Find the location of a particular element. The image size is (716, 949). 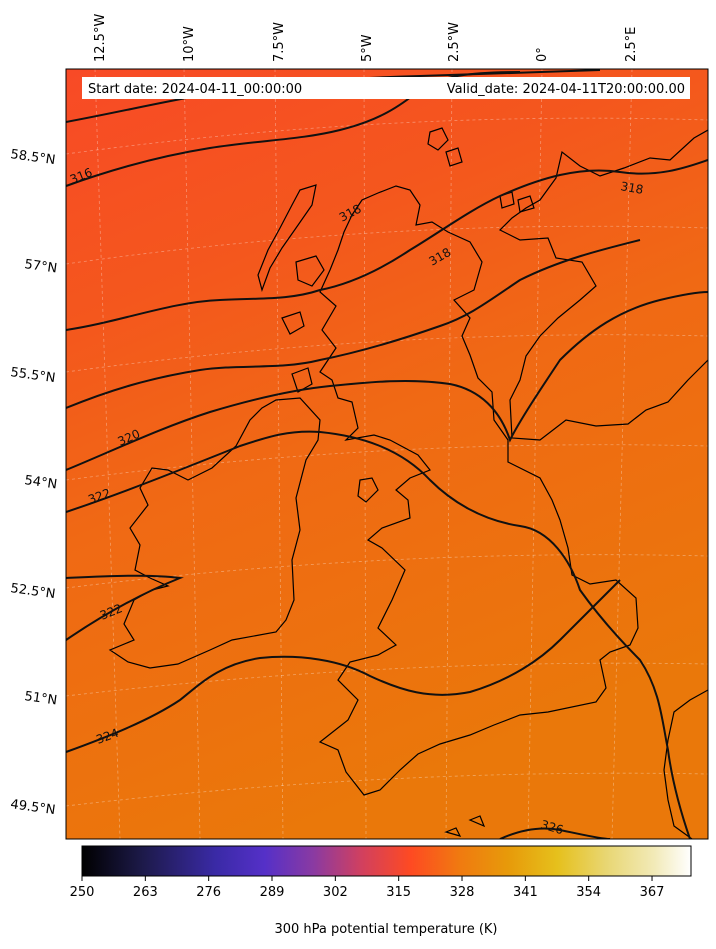

colorbar is located at coordinates (386, 861).